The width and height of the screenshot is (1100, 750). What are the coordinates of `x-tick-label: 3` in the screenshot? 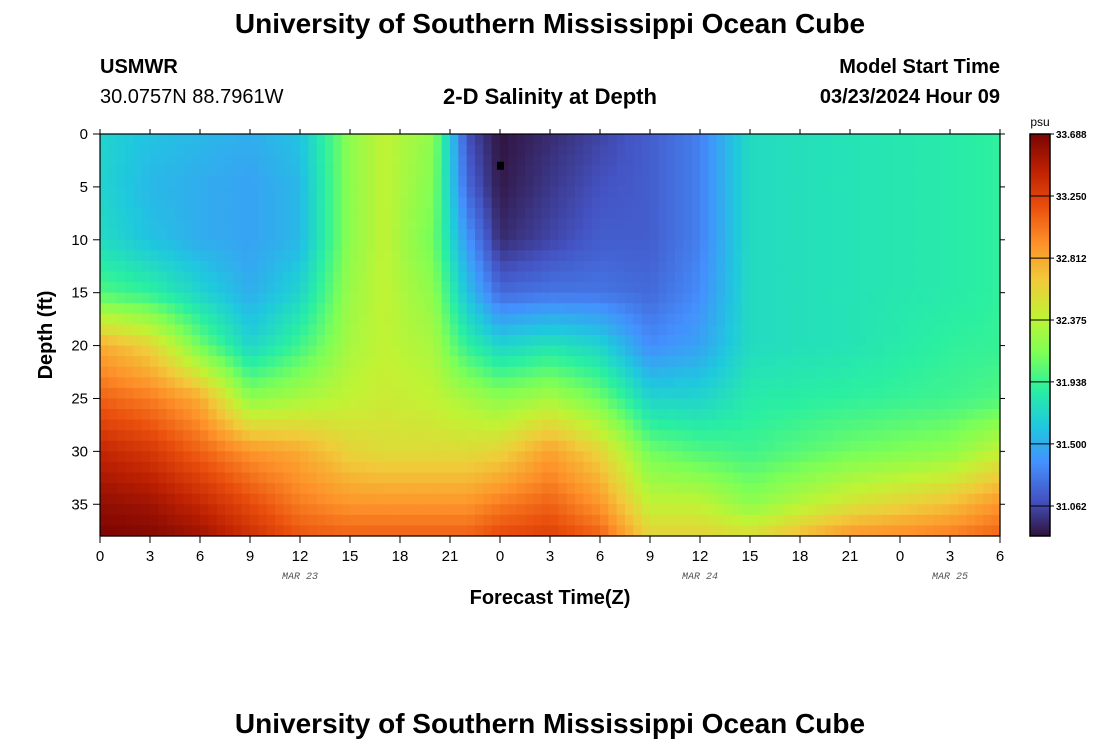 It's located at (150, 556).